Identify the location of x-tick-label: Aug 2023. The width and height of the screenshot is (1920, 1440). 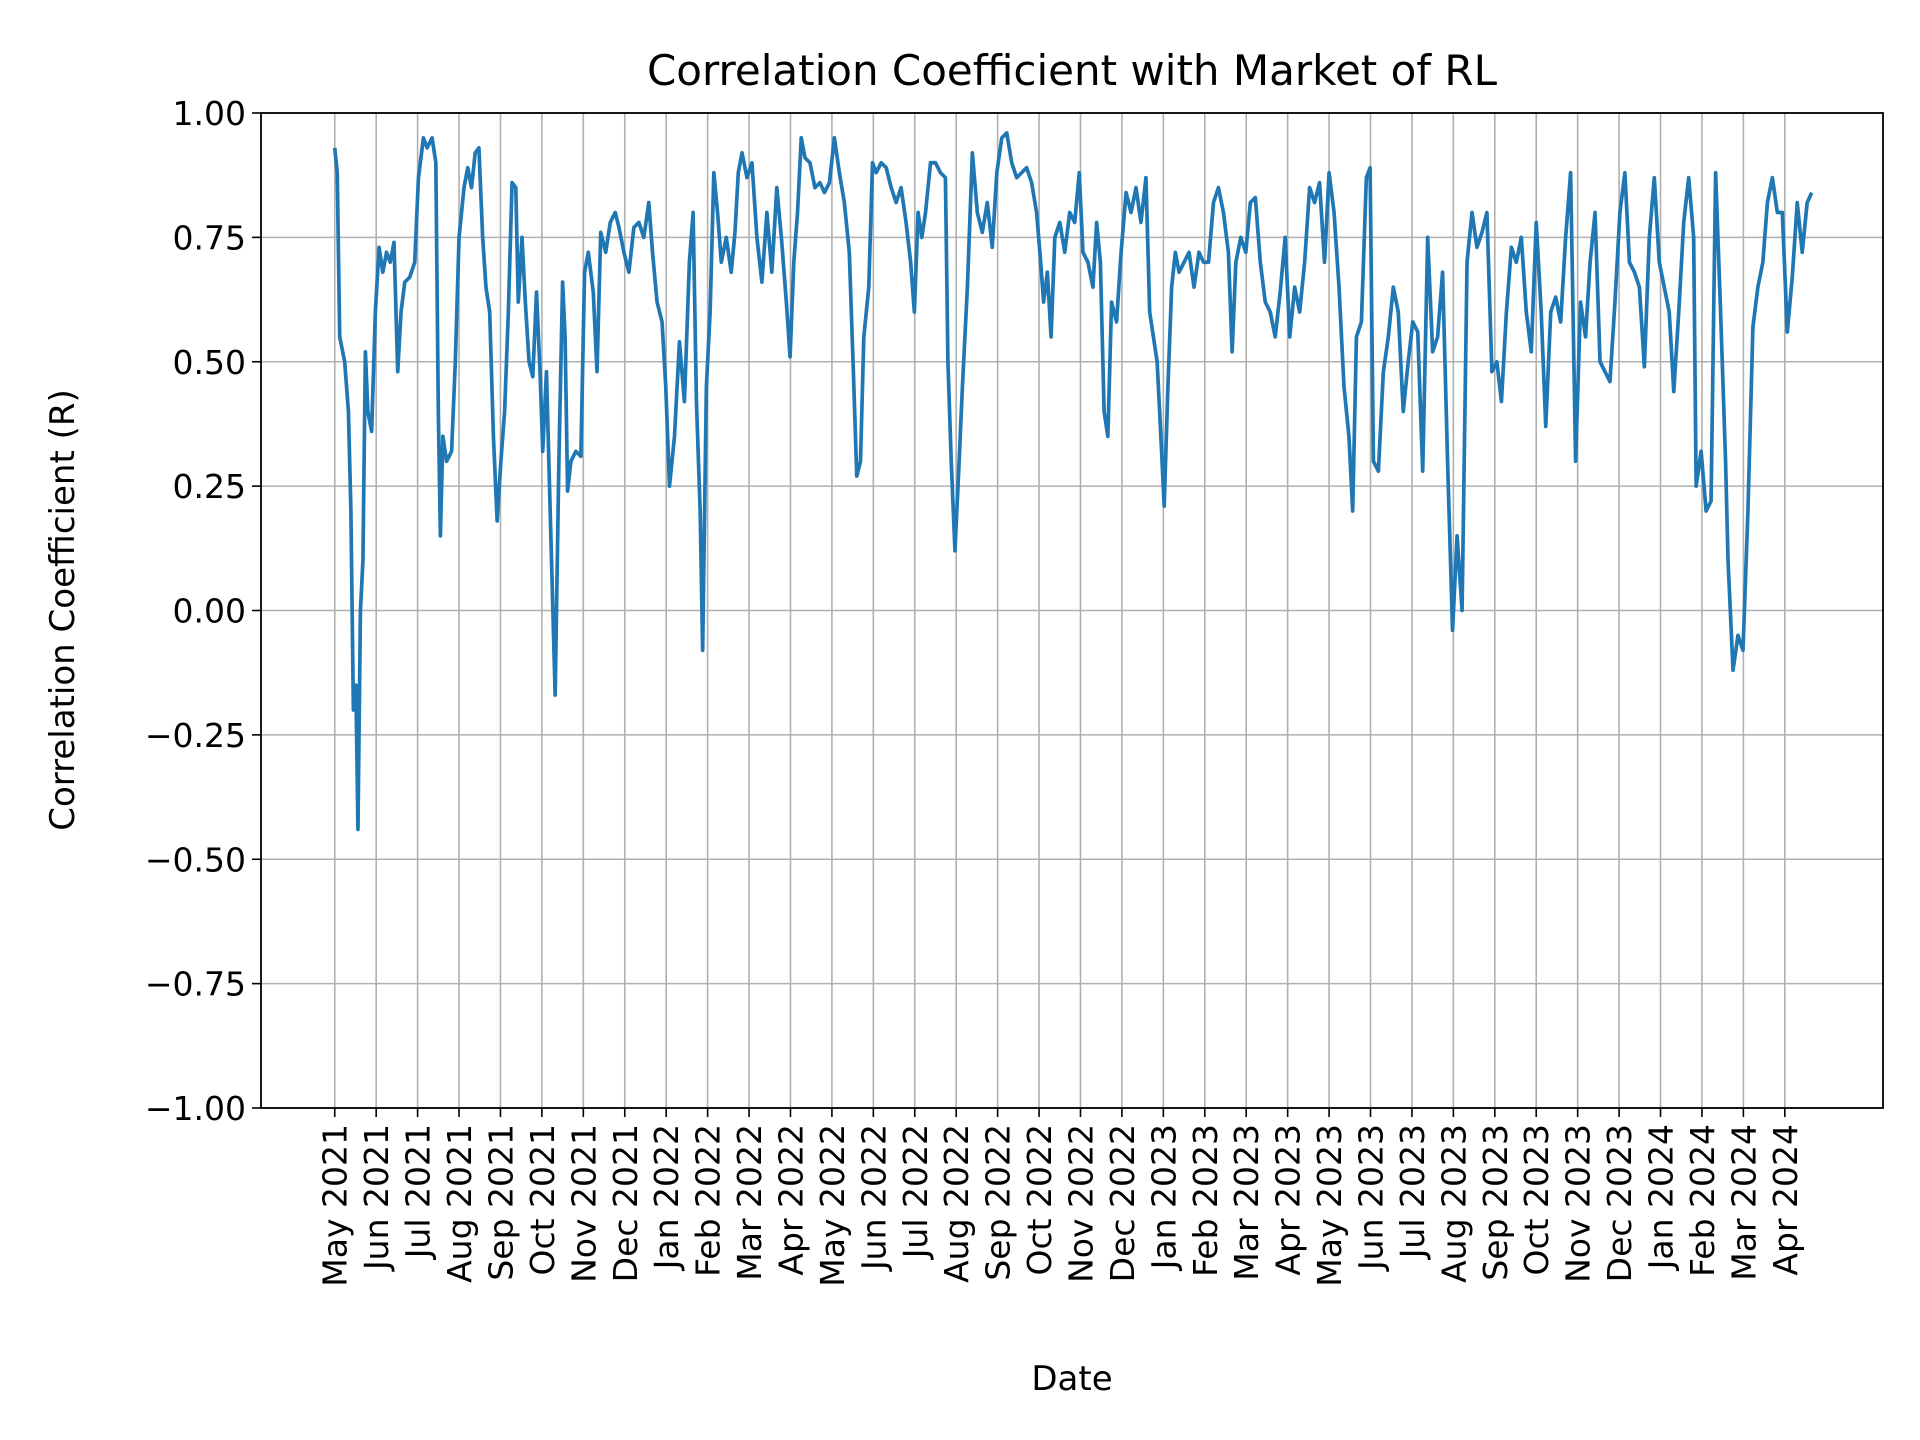
(1453, 1203).